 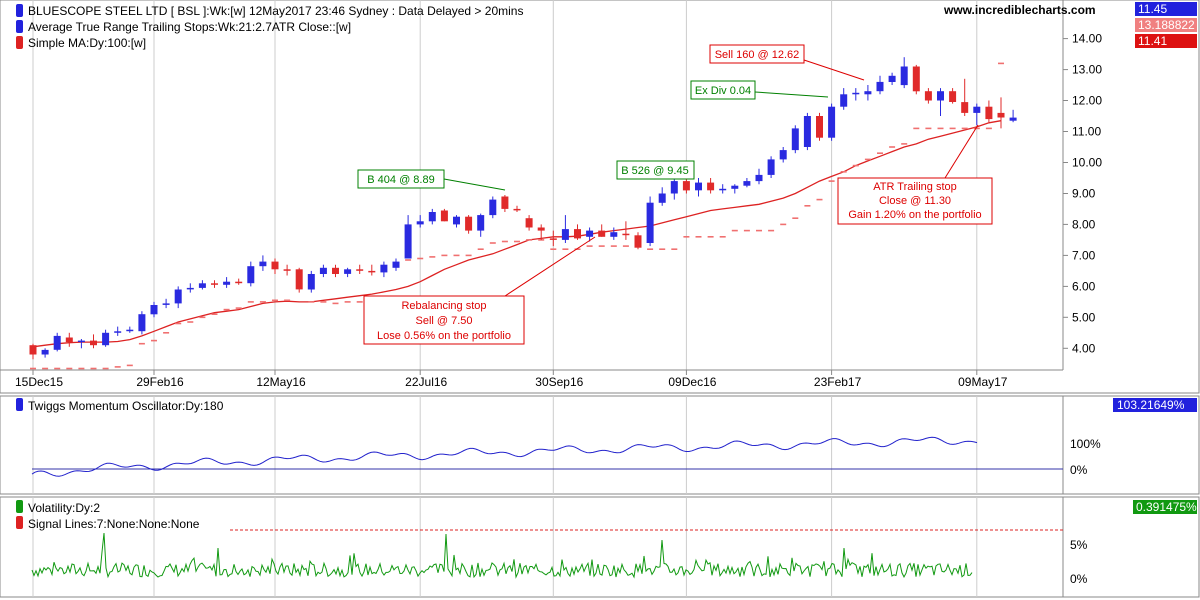 I want to click on legend-swatch-momentum, so click(x=19, y=404).